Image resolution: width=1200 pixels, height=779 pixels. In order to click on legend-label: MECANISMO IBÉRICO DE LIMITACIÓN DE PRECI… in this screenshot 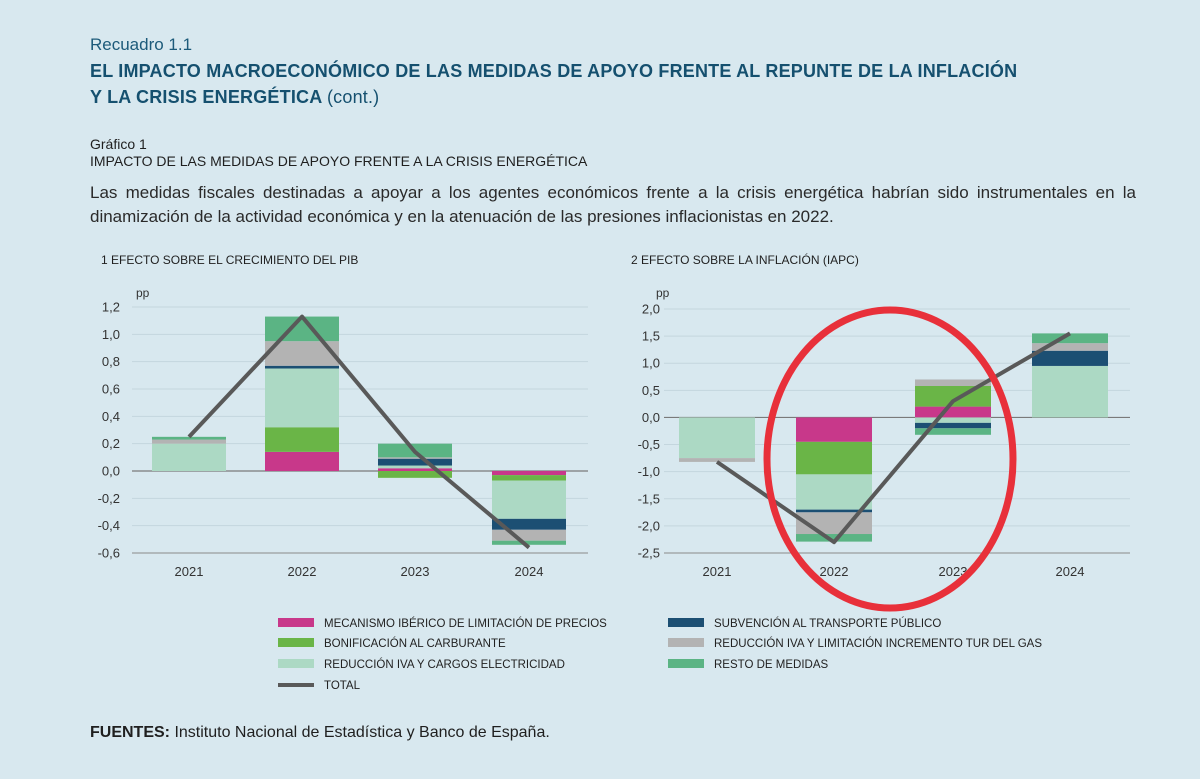, I will do `click(465, 623)`.